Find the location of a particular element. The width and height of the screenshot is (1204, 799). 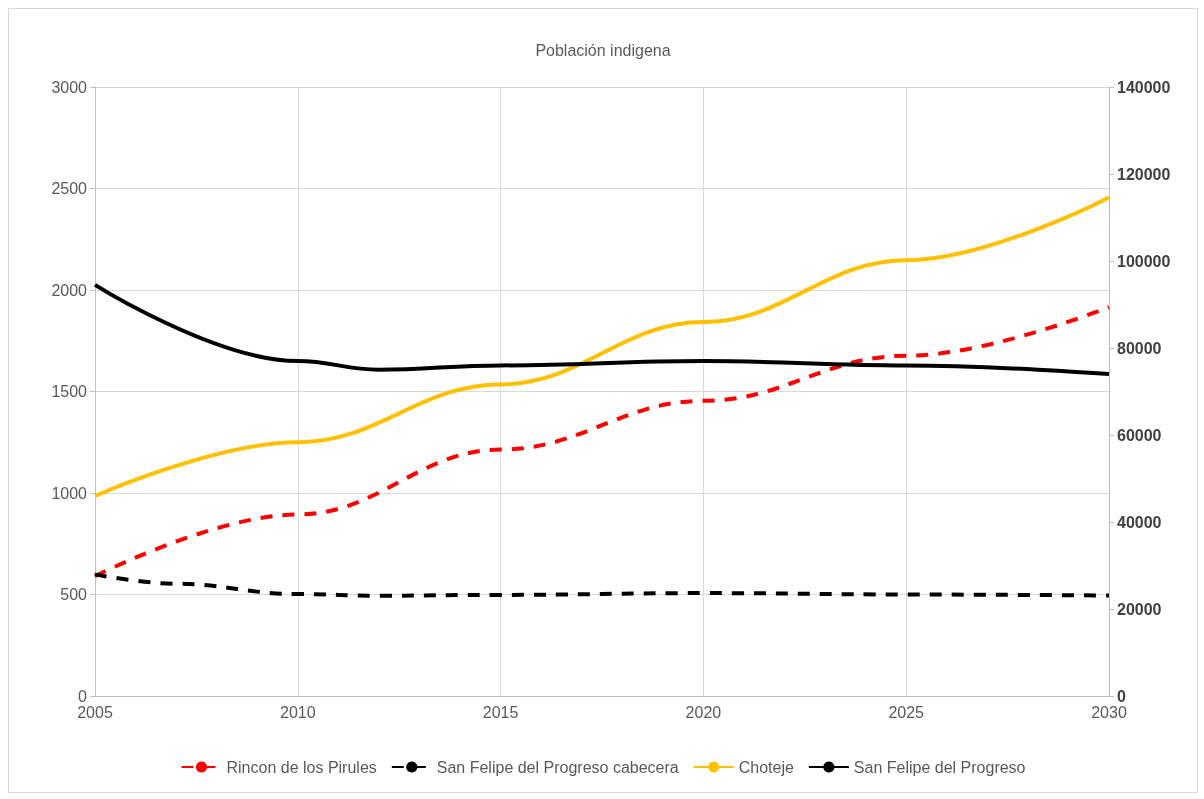

y-tick-label: 500 is located at coordinates (74, 594).